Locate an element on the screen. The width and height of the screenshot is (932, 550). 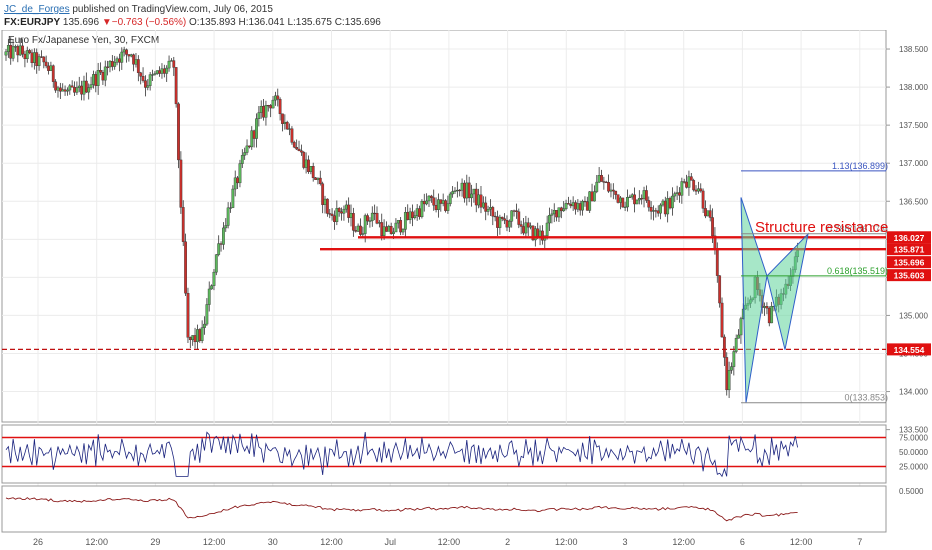
pattern-bcd is located at coordinates (787, 291).